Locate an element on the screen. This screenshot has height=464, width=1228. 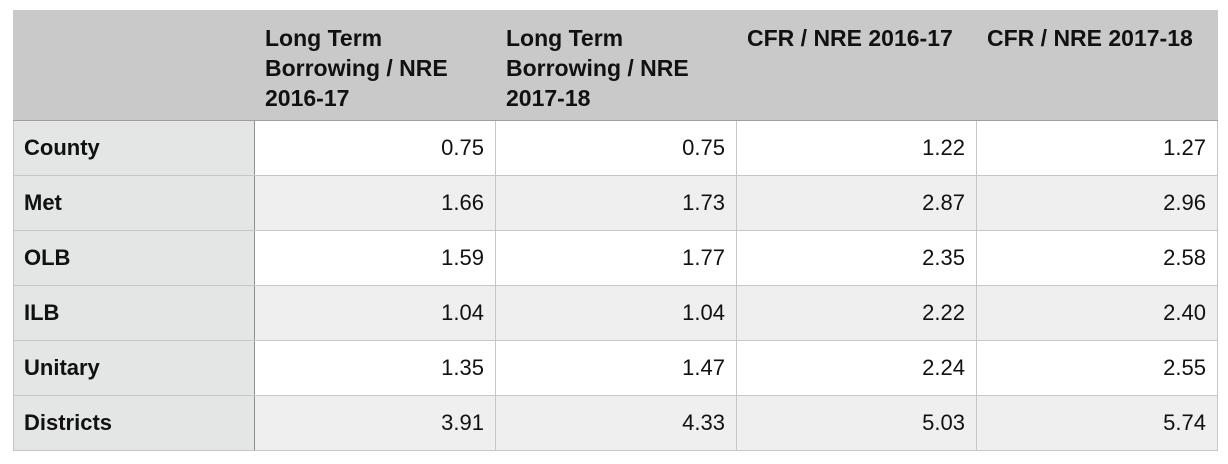
table-cell: 2.87 is located at coordinates (856, 203).